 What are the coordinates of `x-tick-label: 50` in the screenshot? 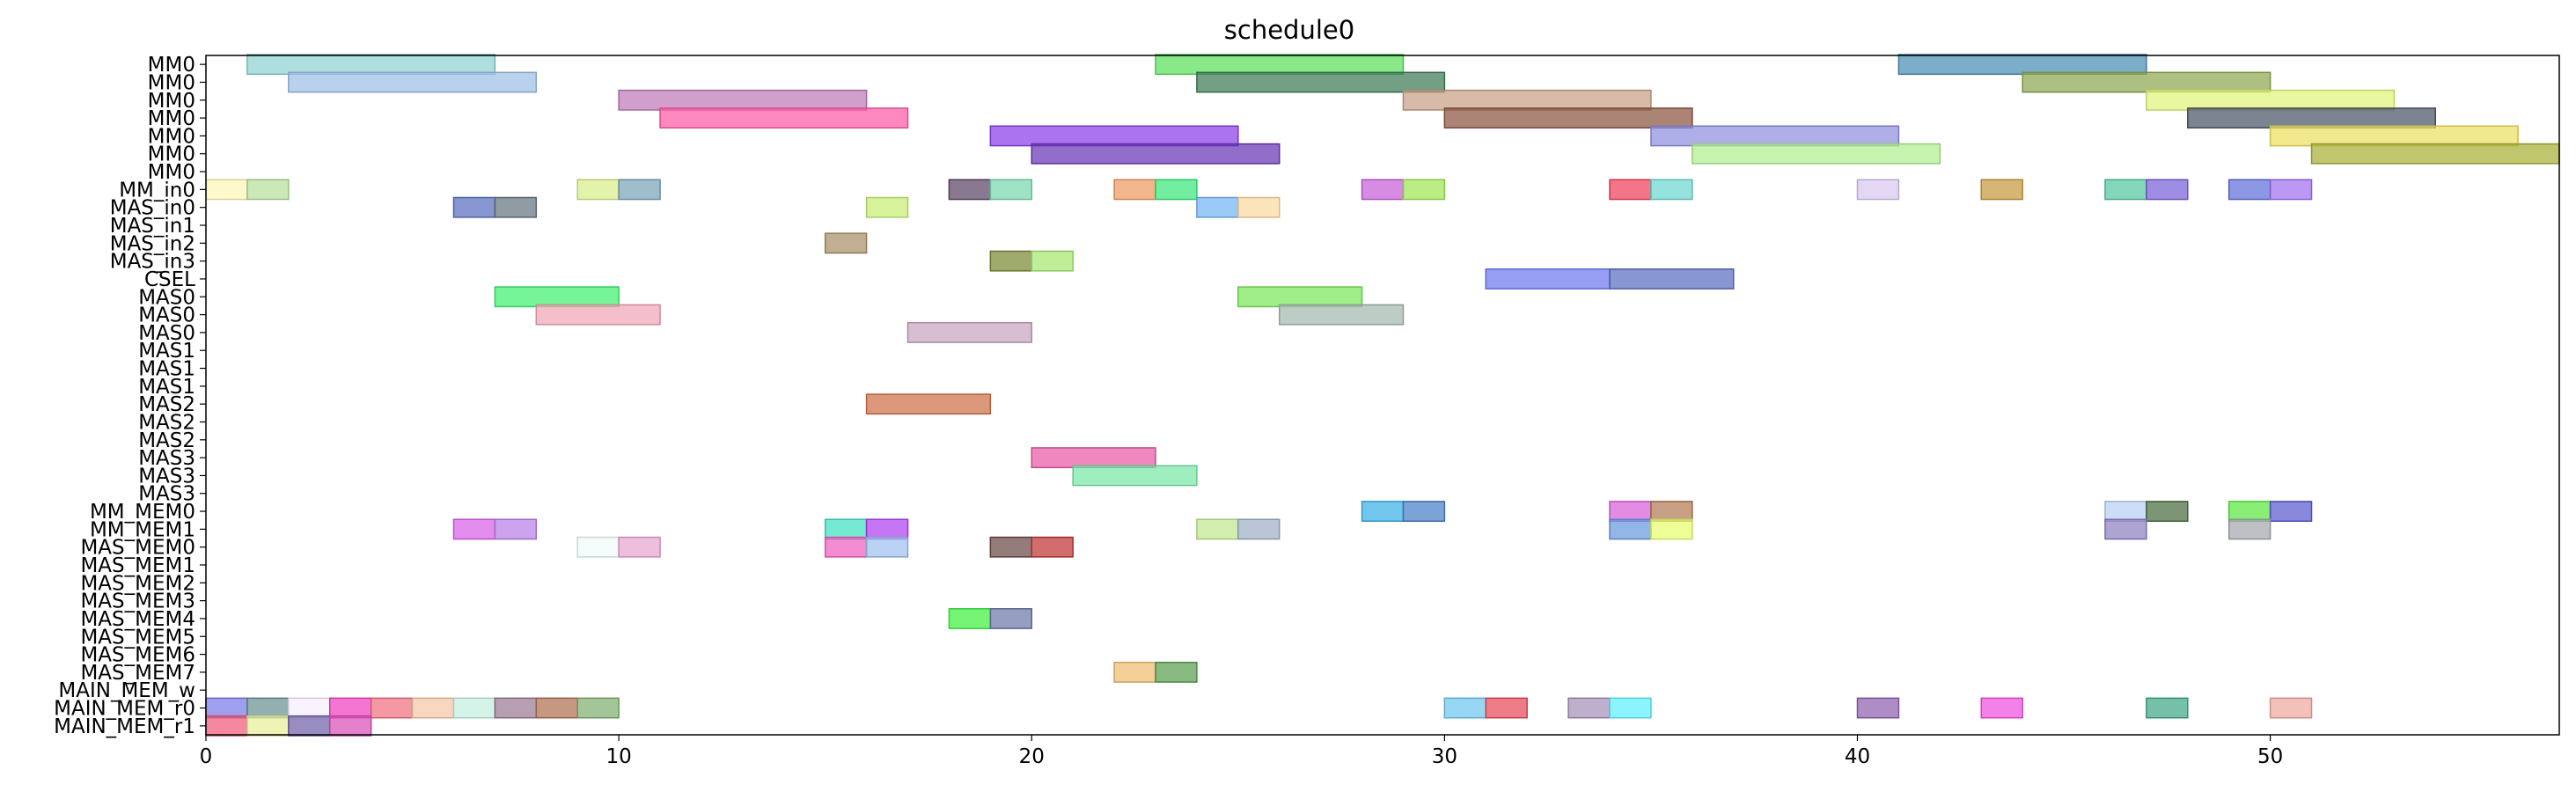 It's located at (2270, 757).